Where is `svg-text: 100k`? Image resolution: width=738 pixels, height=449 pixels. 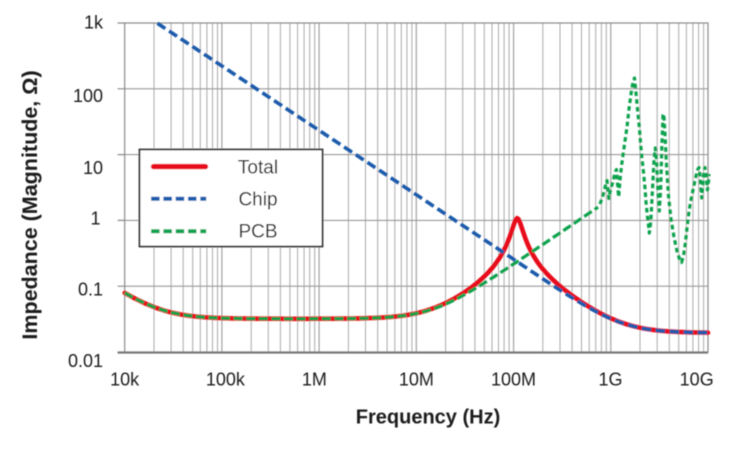
svg-text: 100k is located at coordinates (226, 379).